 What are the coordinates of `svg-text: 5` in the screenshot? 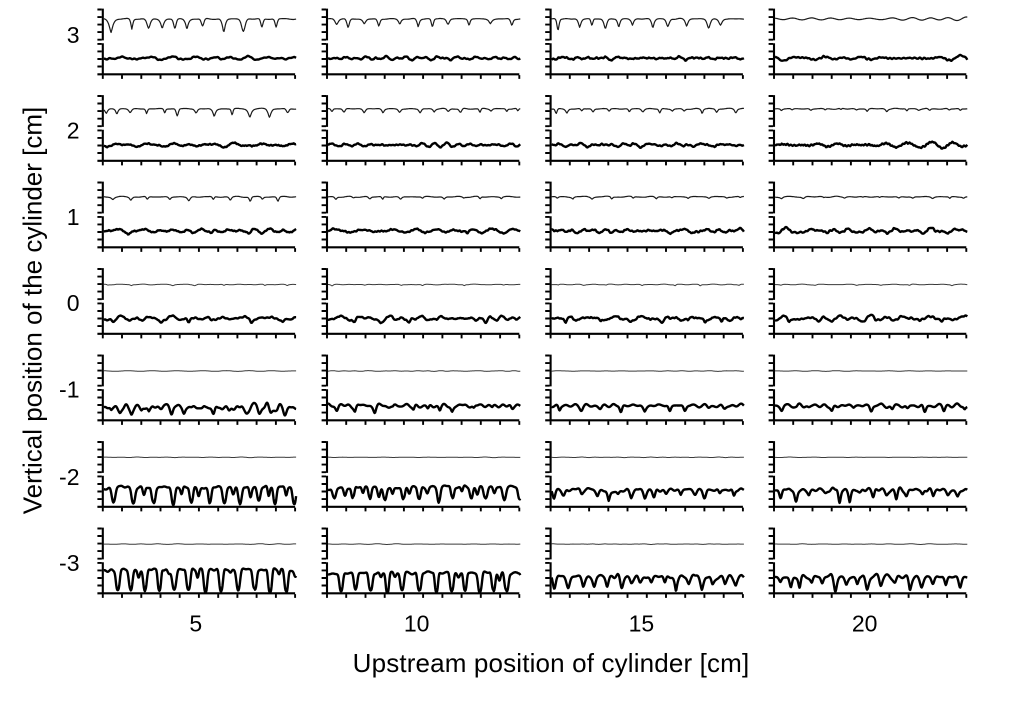 It's located at (195, 624).